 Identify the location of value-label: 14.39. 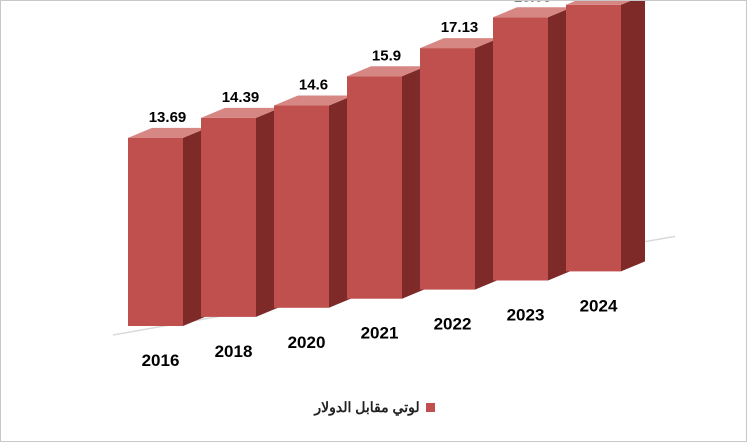
(241, 97).